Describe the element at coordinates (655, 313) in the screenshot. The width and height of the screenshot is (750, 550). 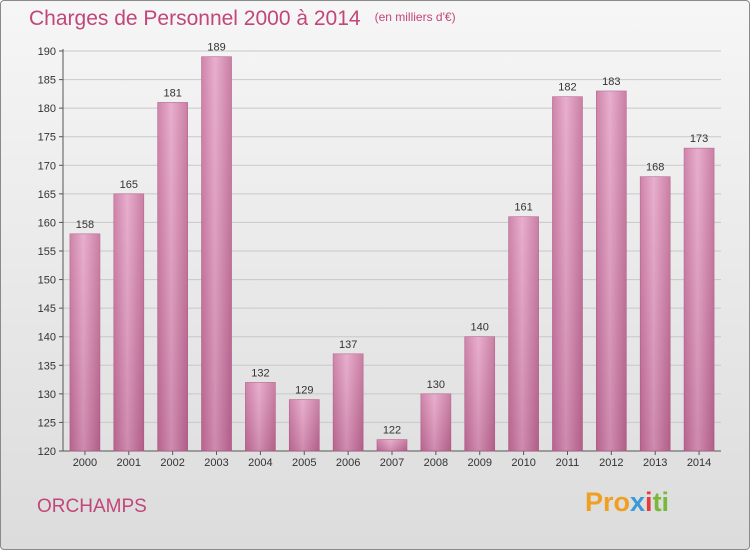
I see `bar-shade-2013` at that location.